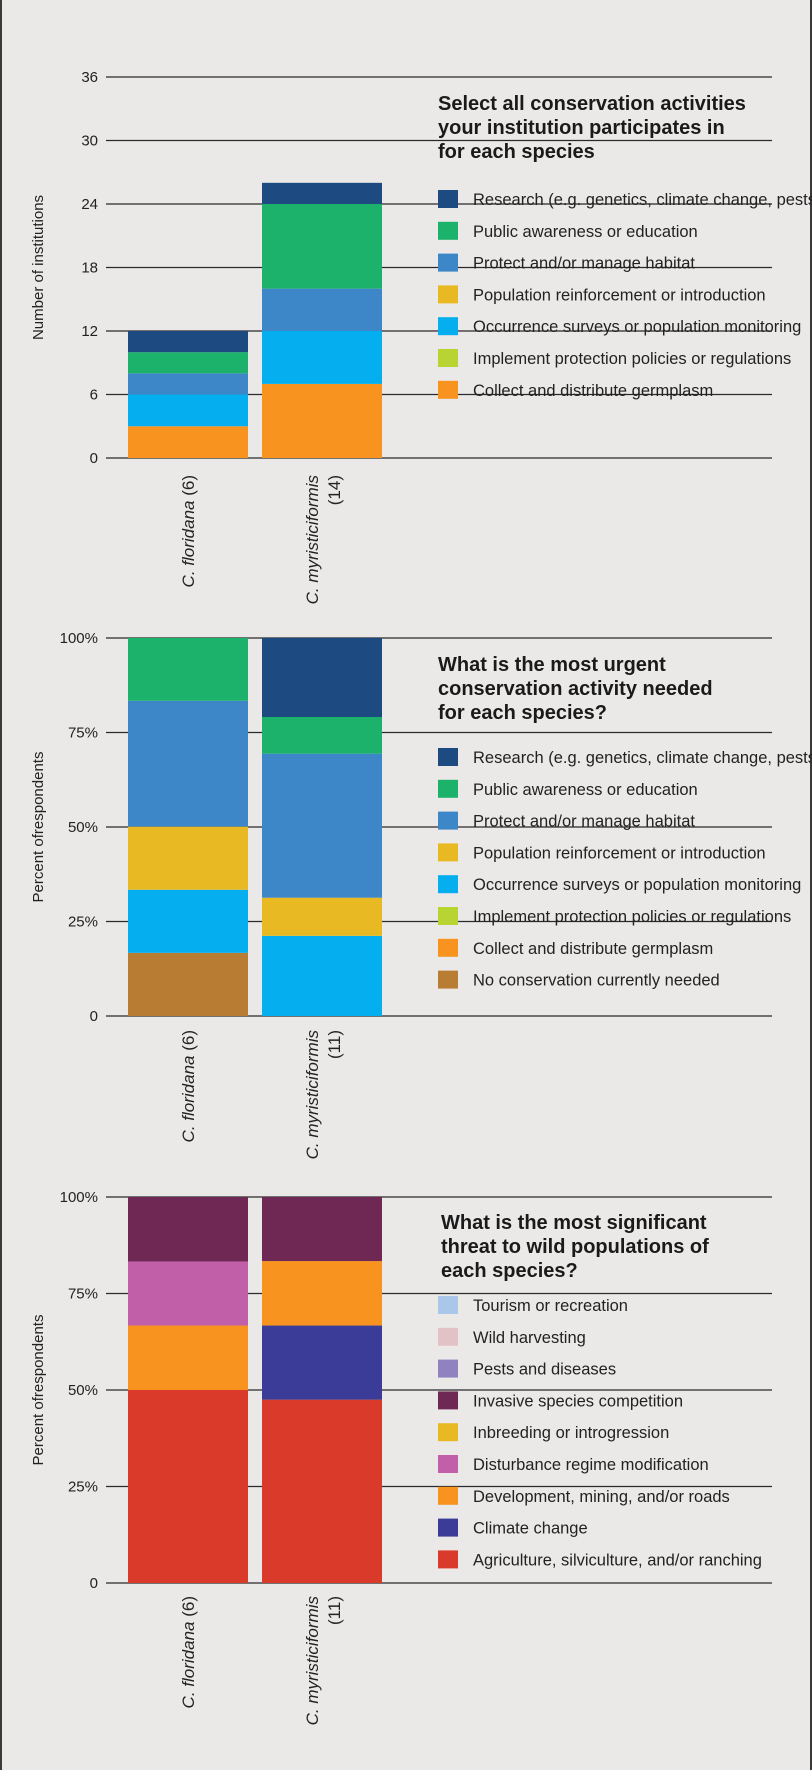 This screenshot has height=1770, width=812. I want to click on chart-title-line: your institution participates in, so click(581, 128).